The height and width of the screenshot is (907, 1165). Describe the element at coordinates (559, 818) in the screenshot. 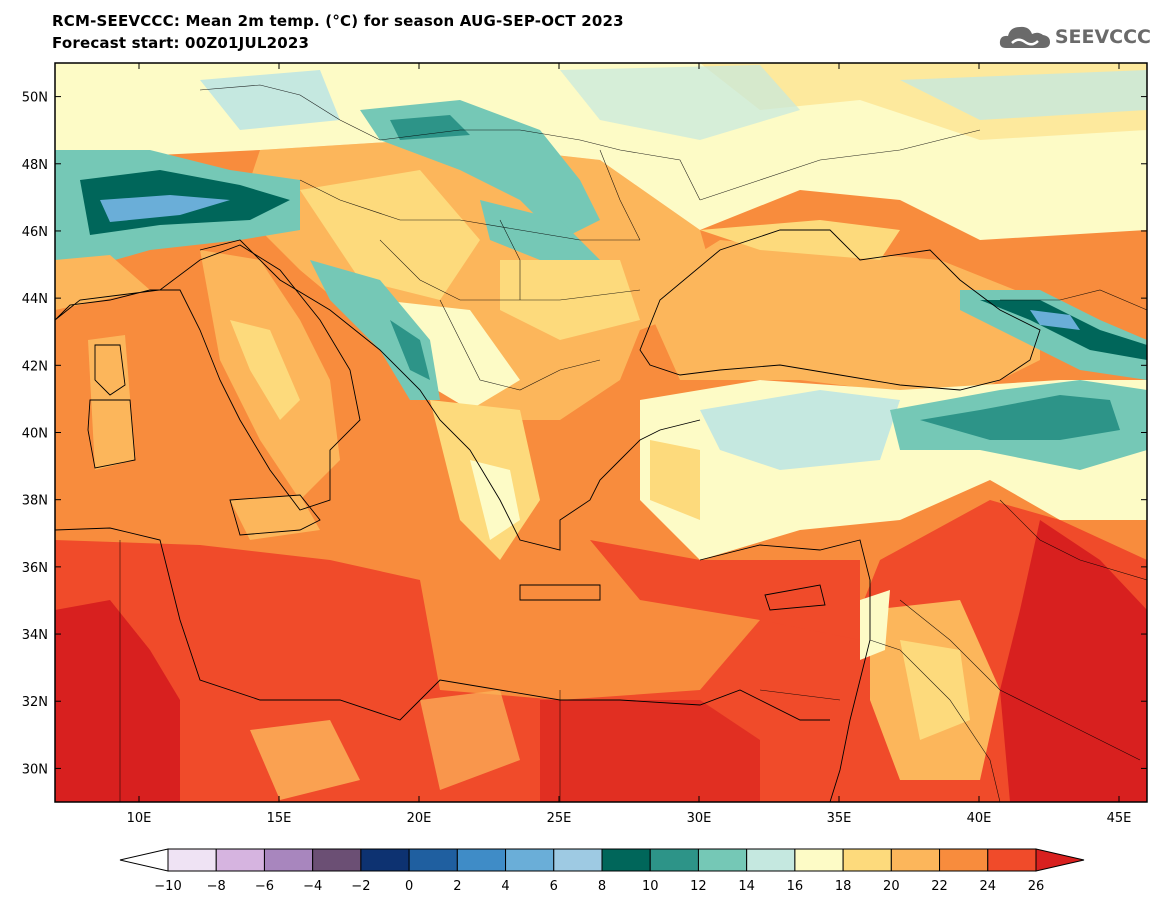

I see `lon-tick-label: 25E` at that location.